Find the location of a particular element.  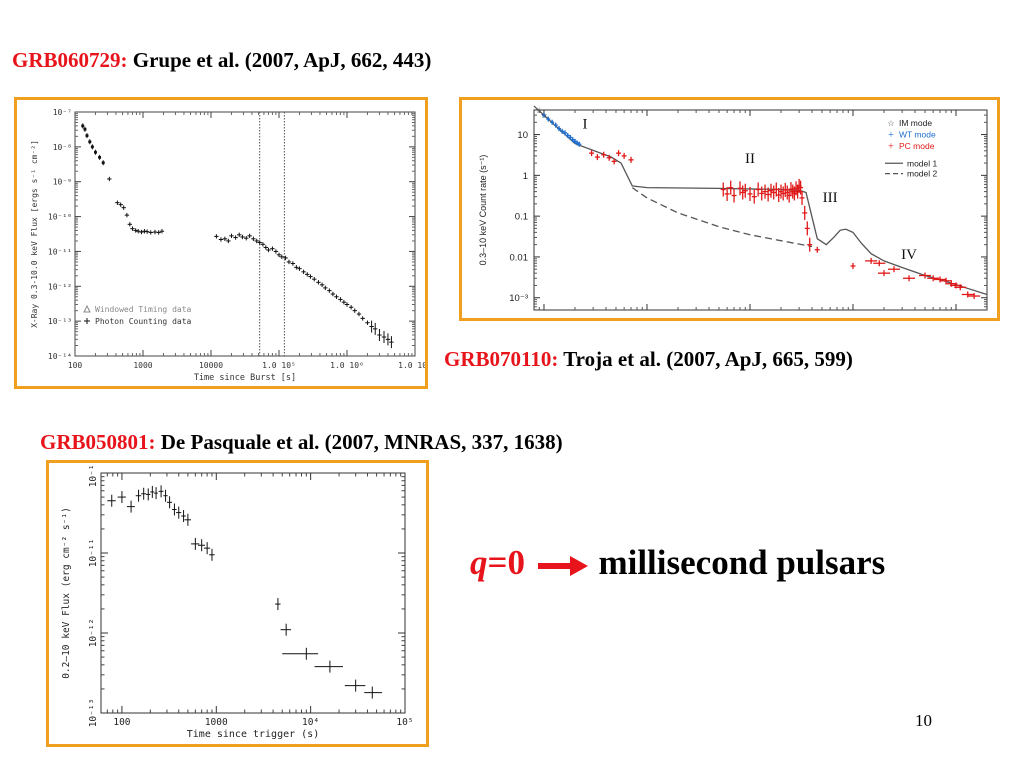

right-arrow-icon is located at coordinates (562, 565).